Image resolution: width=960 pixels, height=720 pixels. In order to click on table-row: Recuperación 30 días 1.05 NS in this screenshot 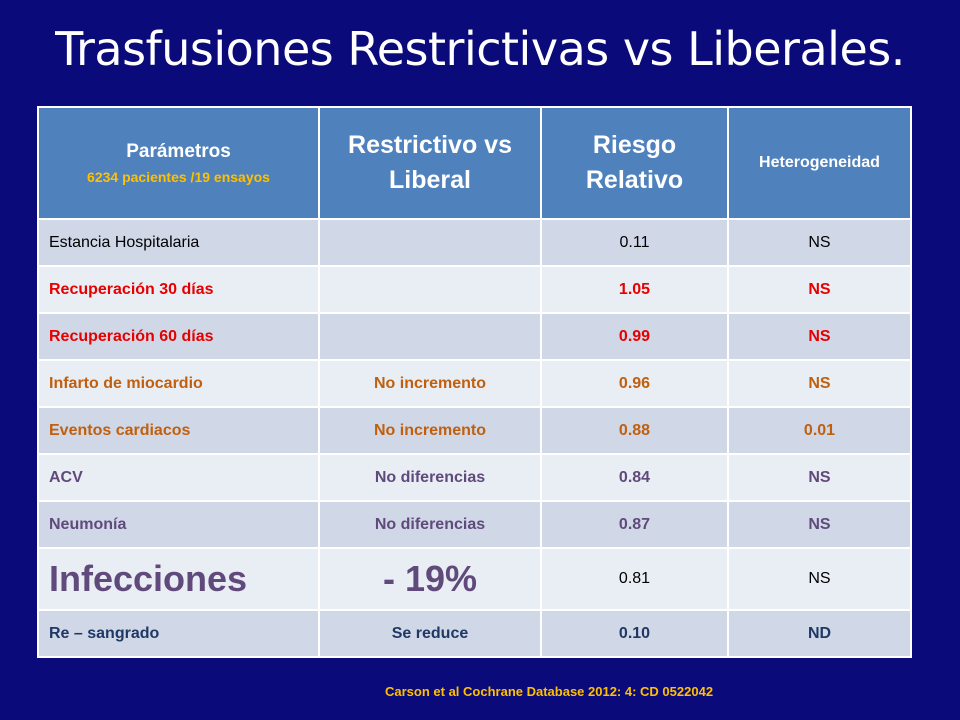, I will do `click(474, 289)`.